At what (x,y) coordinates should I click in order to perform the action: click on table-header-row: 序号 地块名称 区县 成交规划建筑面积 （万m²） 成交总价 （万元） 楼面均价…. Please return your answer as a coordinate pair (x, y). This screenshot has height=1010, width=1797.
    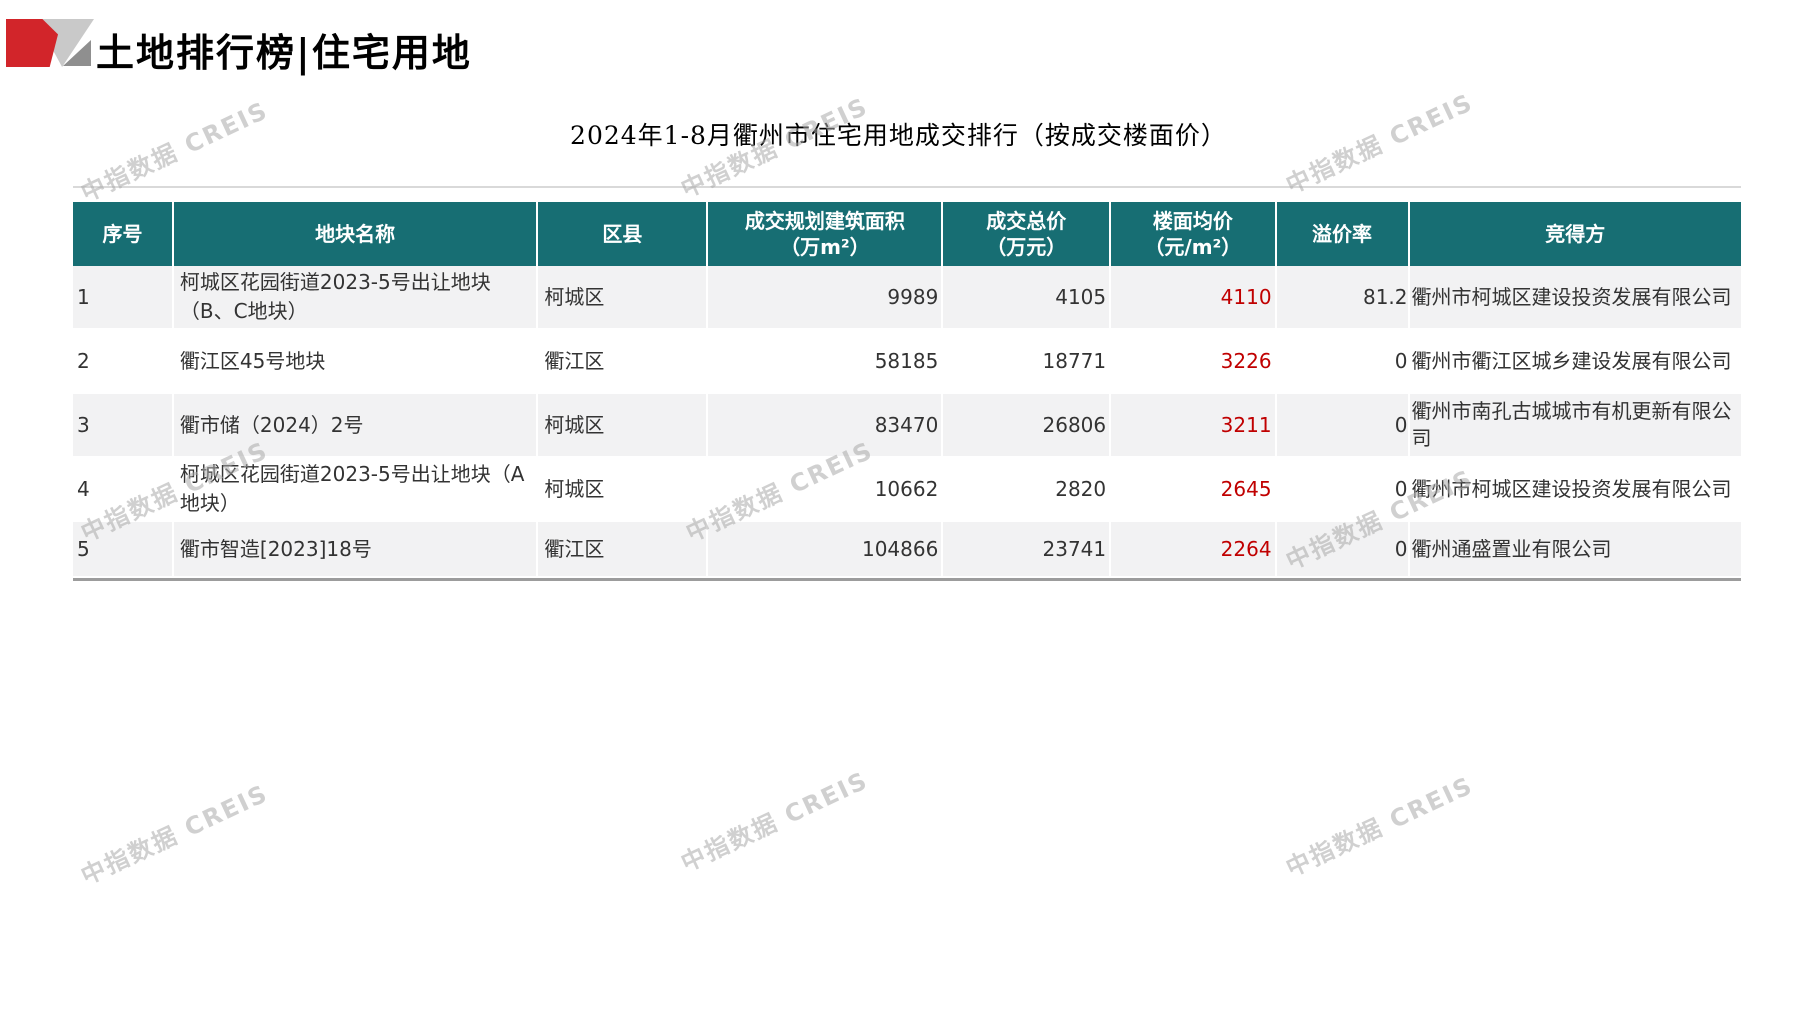
    Looking at the image, I should click on (907, 234).